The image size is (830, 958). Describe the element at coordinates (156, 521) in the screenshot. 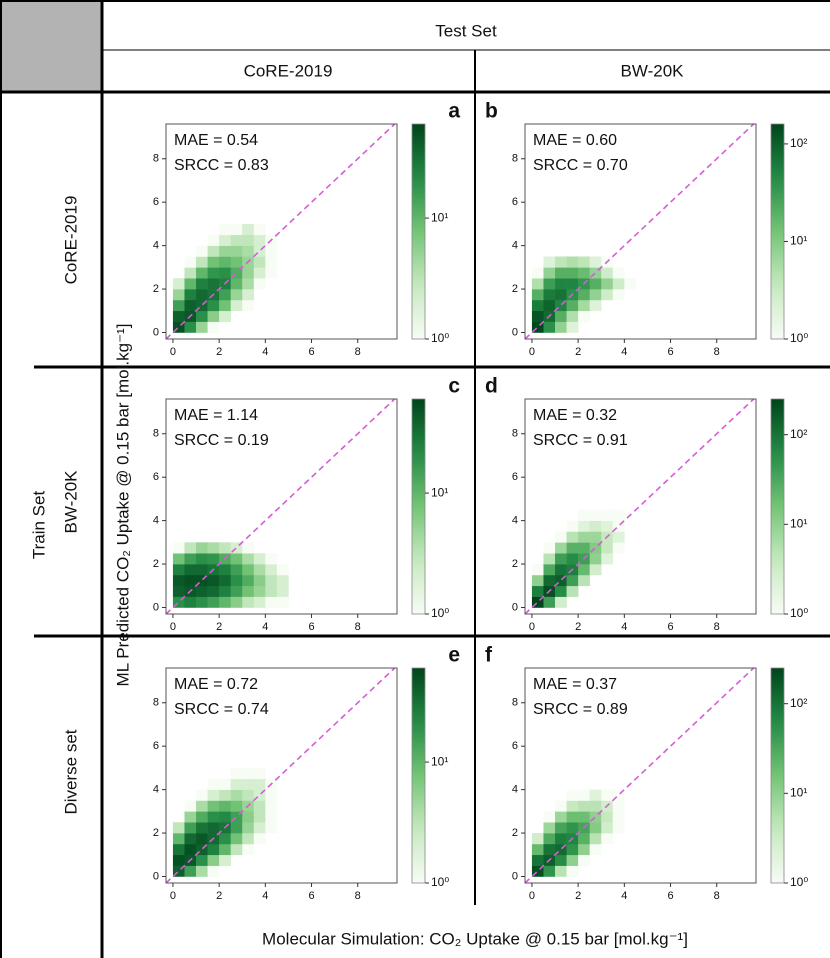

I see `y-tick-label: 4` at that location.